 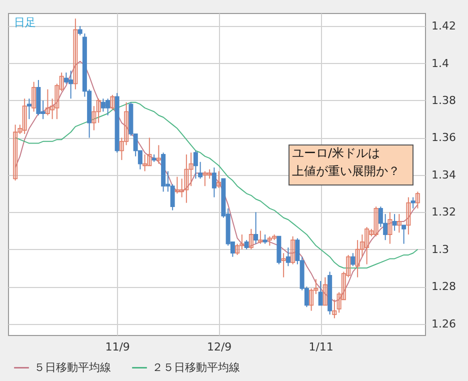 I want to click on x-tick-label: 11/9, so click(x=117, y=347).